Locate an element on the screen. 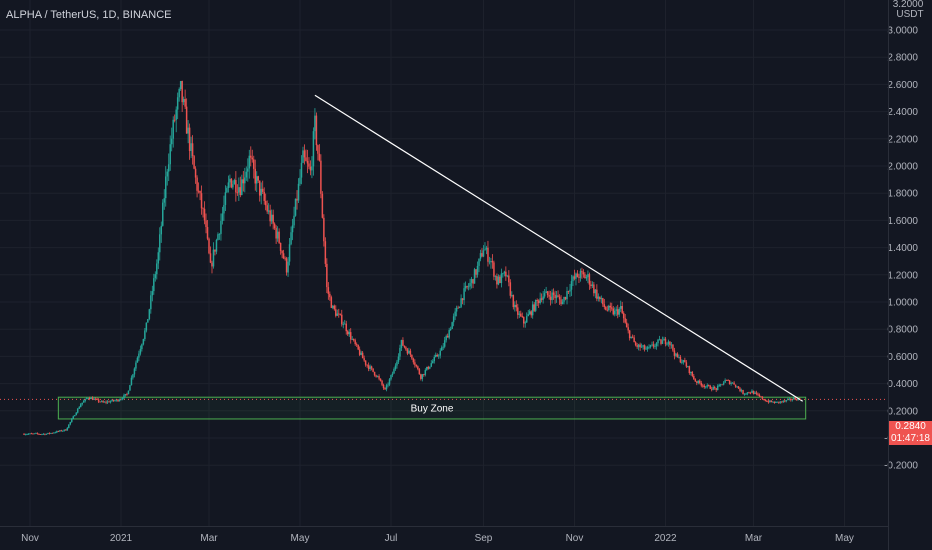 The height and width of the screenshot is (550, 932). buy-zone: Buy Zone is located at coordinates (432, 408).